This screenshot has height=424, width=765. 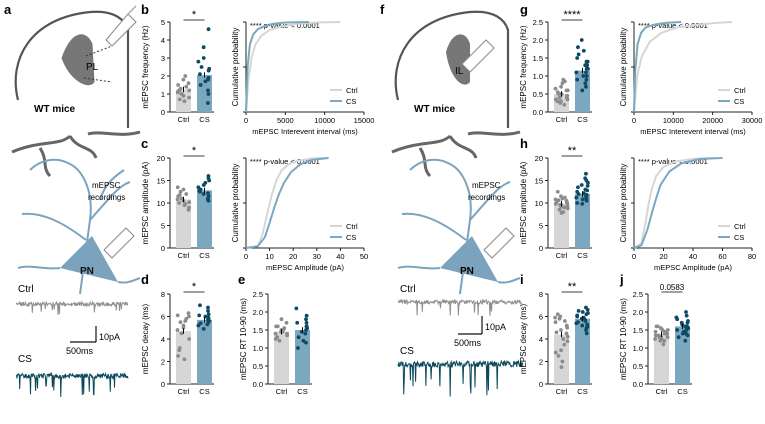 I want to click on y-axis-label: mEPSC amplitude (pA), so click(x=523, y=202).